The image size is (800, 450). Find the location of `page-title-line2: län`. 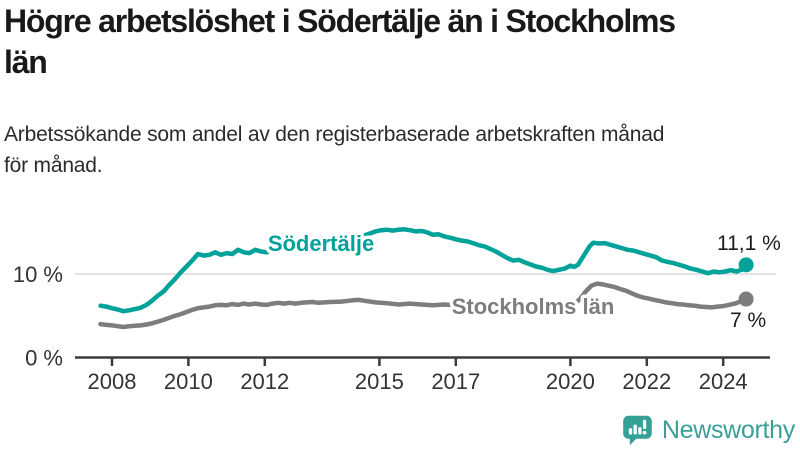

page-title-line2: län is located at coordinates (26, 62).